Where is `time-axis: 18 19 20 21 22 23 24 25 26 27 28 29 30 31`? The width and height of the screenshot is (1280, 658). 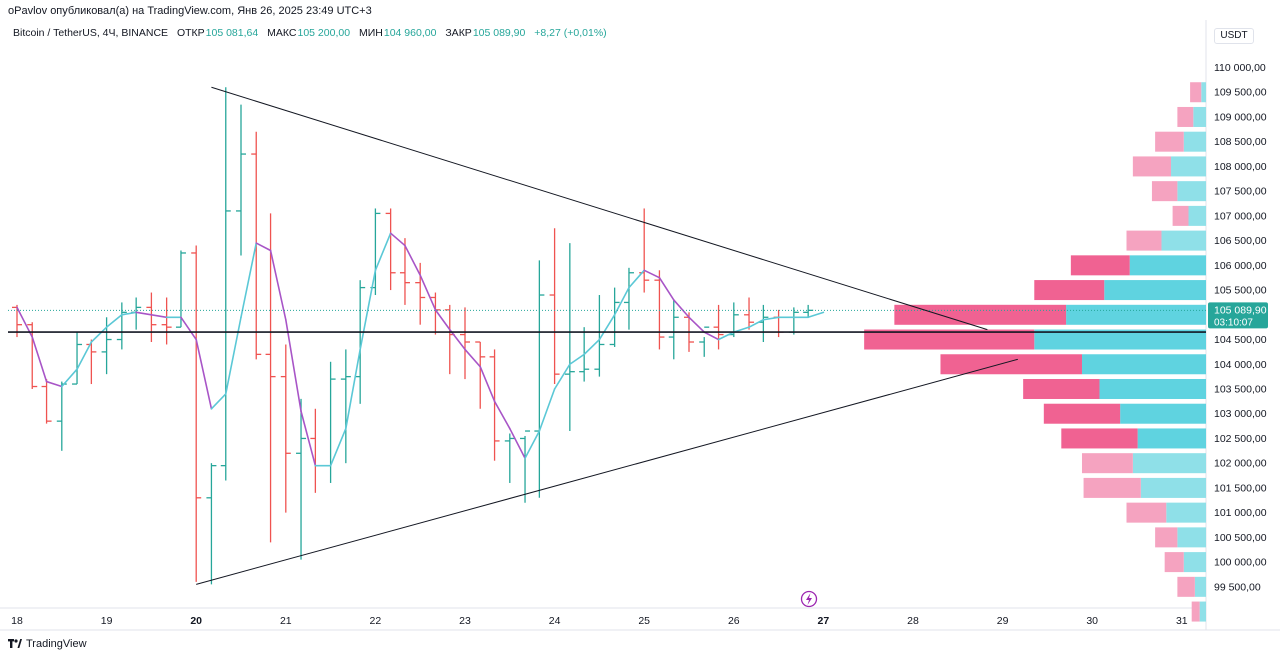 time-axis: 18 19 20 21 22 23 24 25 26 27 28 29 30 31 is located at coordinates (599, 621).